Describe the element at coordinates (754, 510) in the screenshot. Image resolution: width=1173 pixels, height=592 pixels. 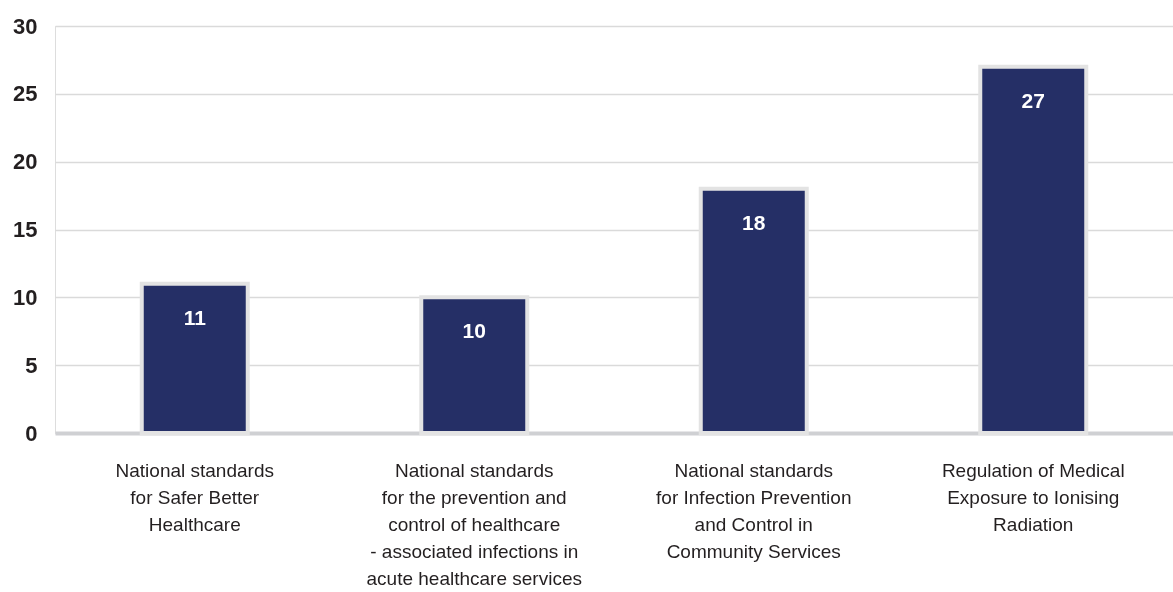
I see `x-tick-label: National standards for Infection Prevention and Control in Community Services` at that location.